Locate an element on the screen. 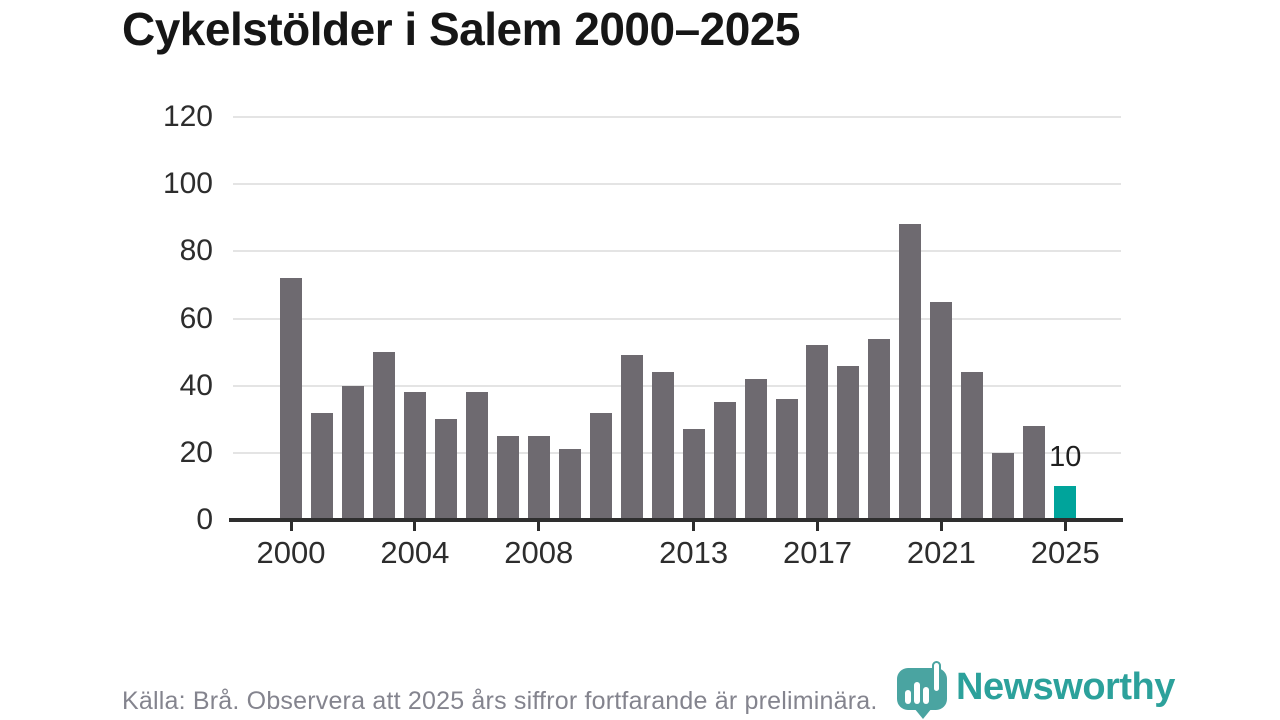 The width and height of the screenshot is (1280, 720). bar-2012 is located at coordinates (662, 446).